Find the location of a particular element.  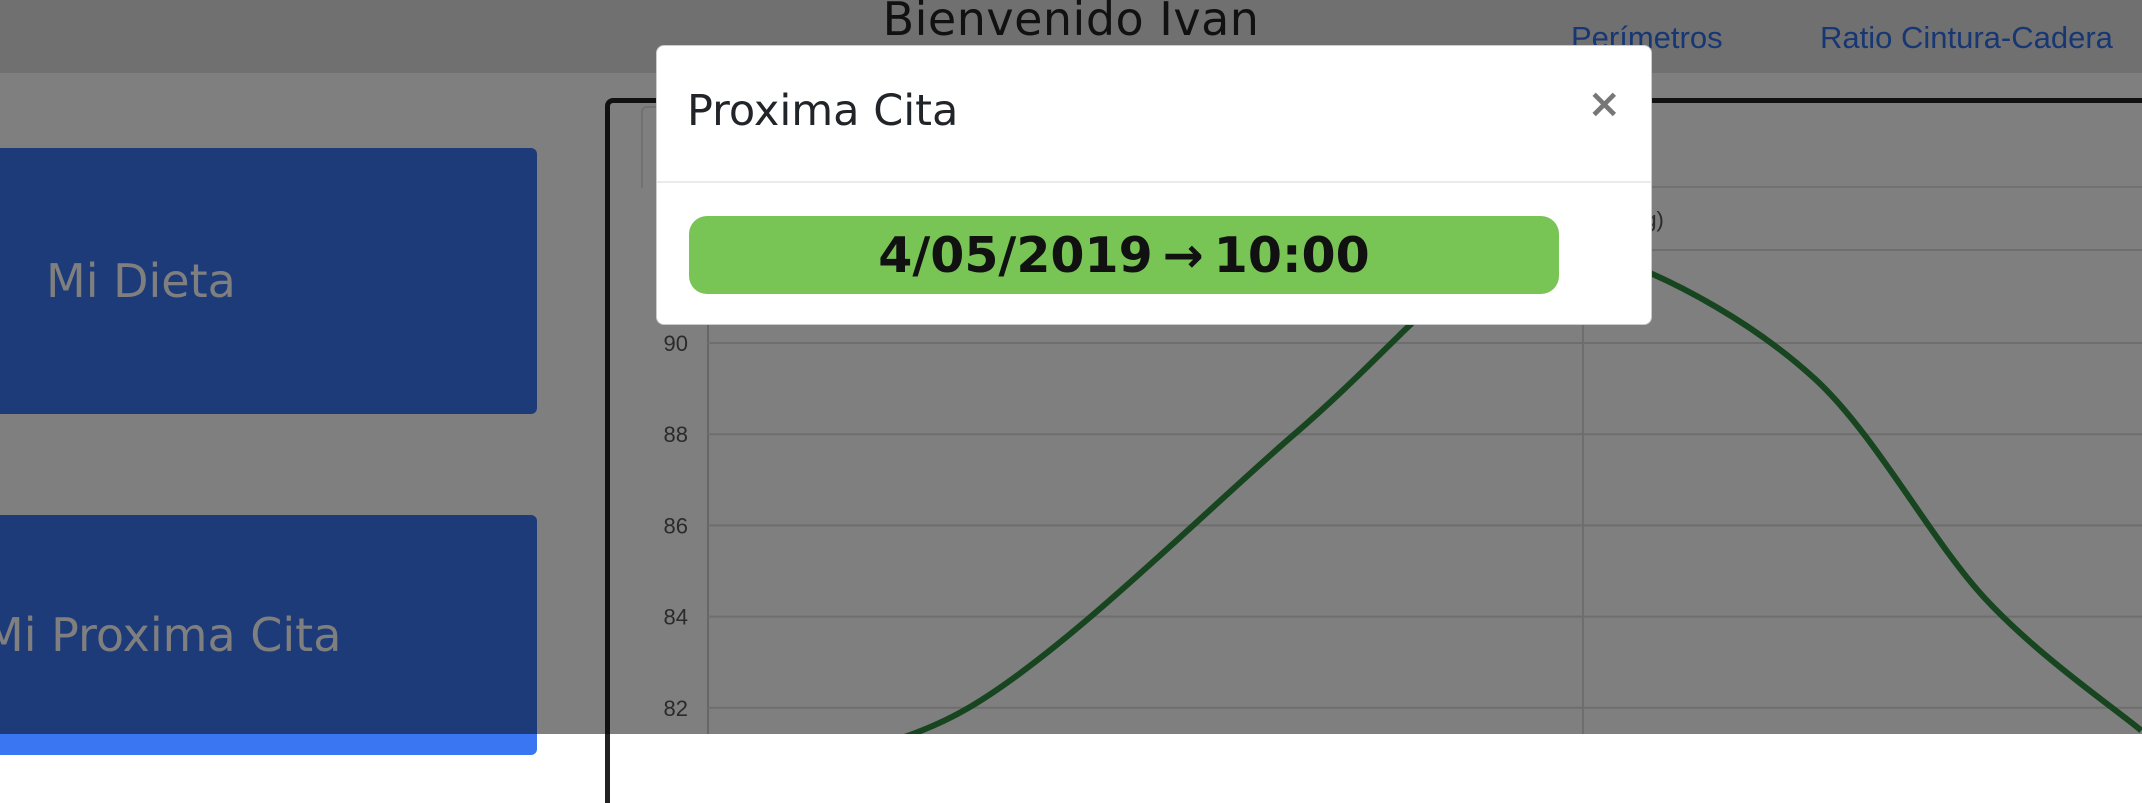

arrow-right-icon: → is located at coordinates (1183, 255).